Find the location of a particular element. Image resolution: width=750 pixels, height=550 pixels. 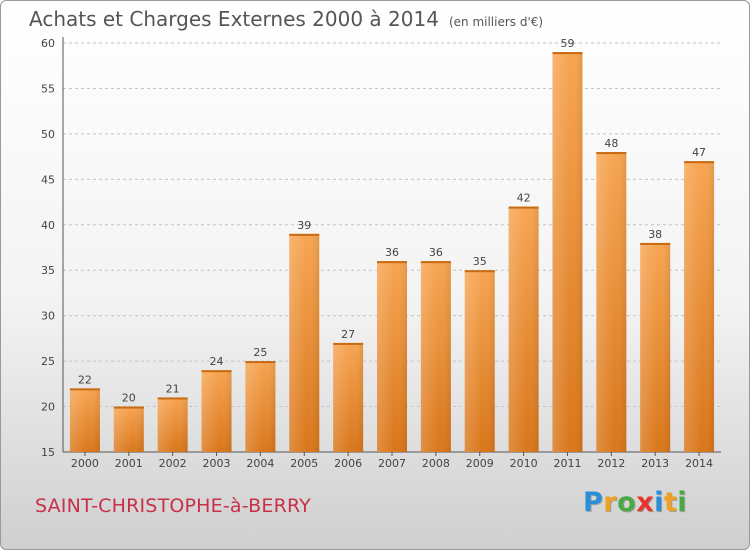

x-tick-label: 2001 is located at coordinates (129, 463).